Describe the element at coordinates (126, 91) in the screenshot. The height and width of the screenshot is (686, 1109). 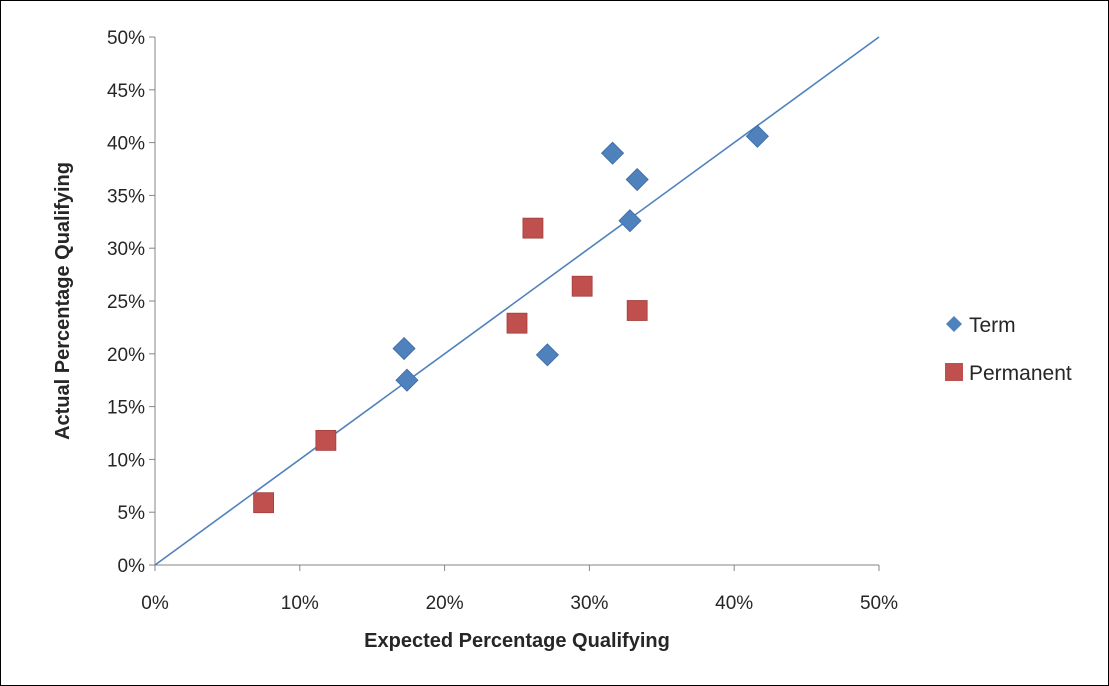
I see `y-tick-label: 45%` at that location.